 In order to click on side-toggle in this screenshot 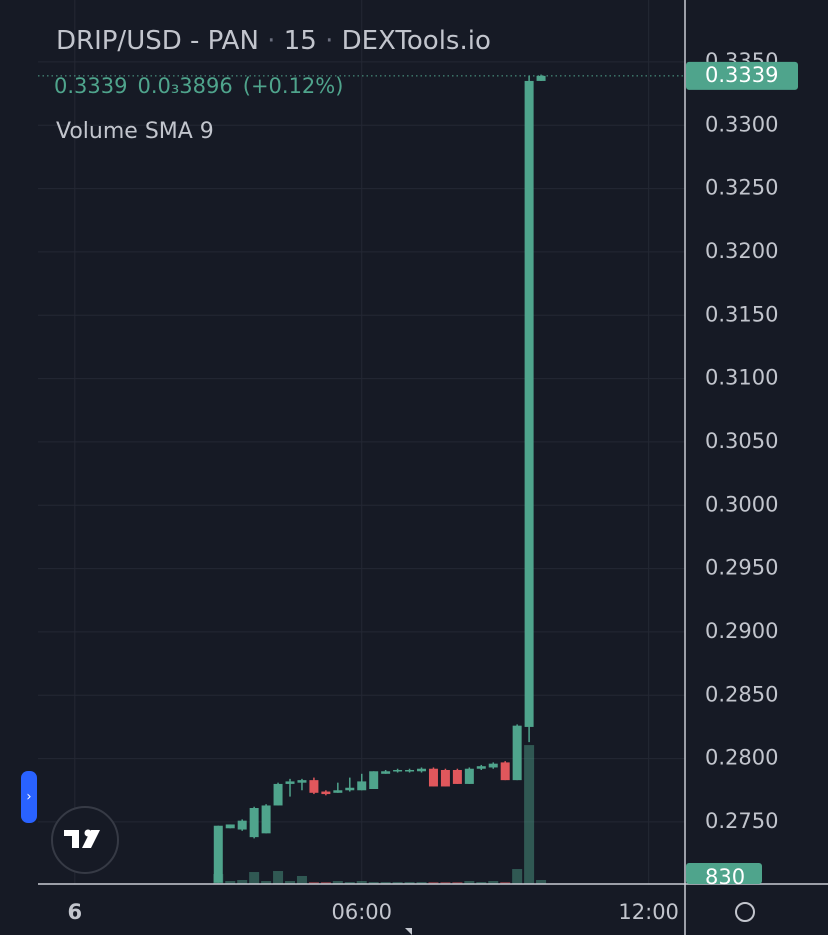, I will do `click(29, 797)`.